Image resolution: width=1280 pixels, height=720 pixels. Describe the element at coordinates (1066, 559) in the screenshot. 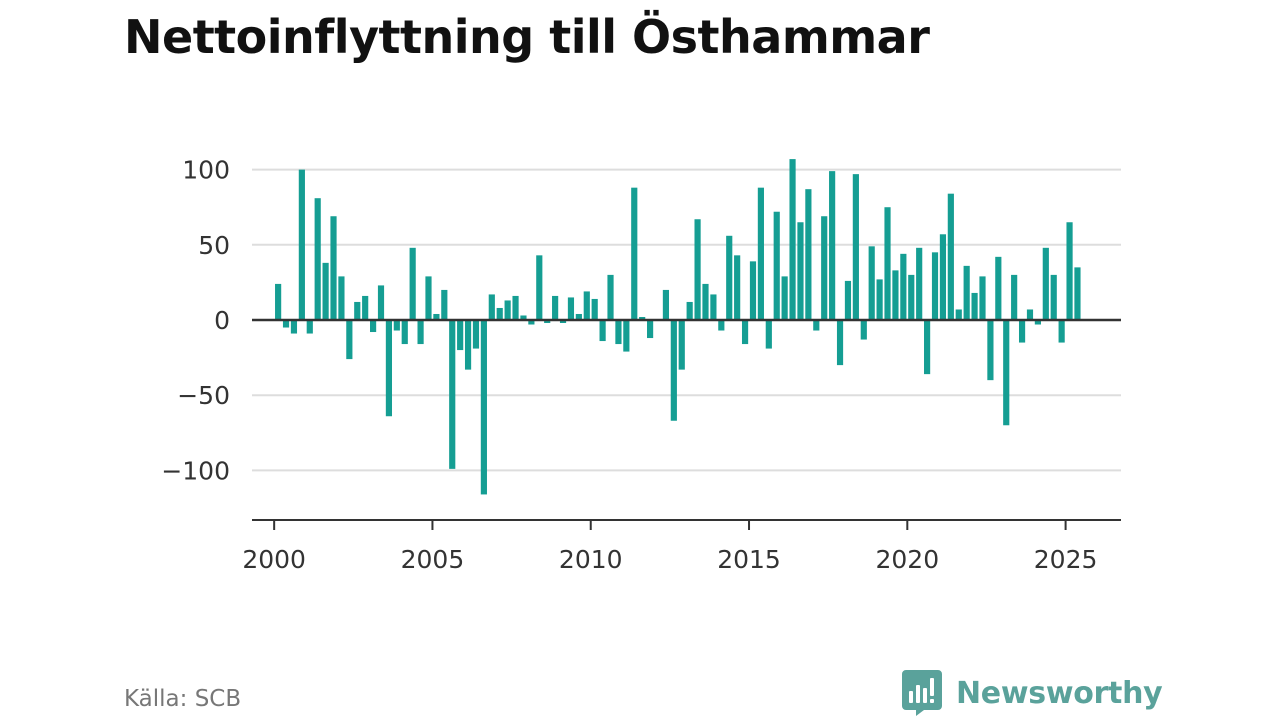

I see `x-tick-label: 2025` at that location.